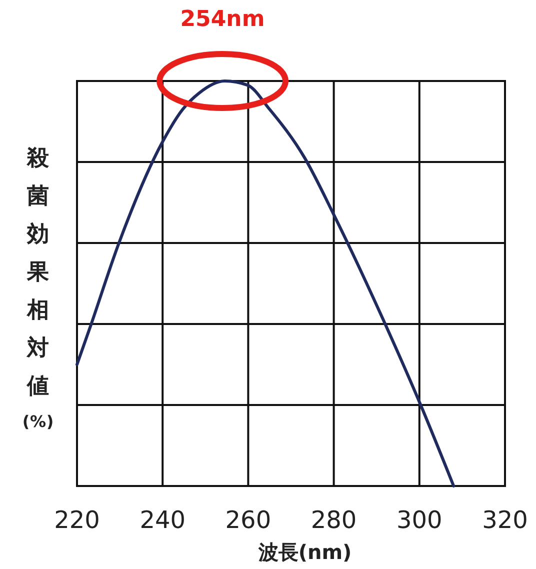 This screenshot has height=569, width=536. I want to click on x-tick-label: 280, so click(333, 520).